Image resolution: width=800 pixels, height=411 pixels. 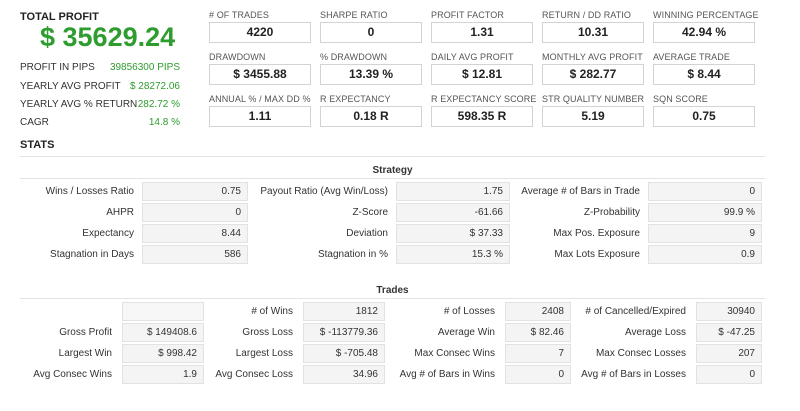 I want to click on metric-label: PROFIT FACTOR, so click(x=467, y=15).